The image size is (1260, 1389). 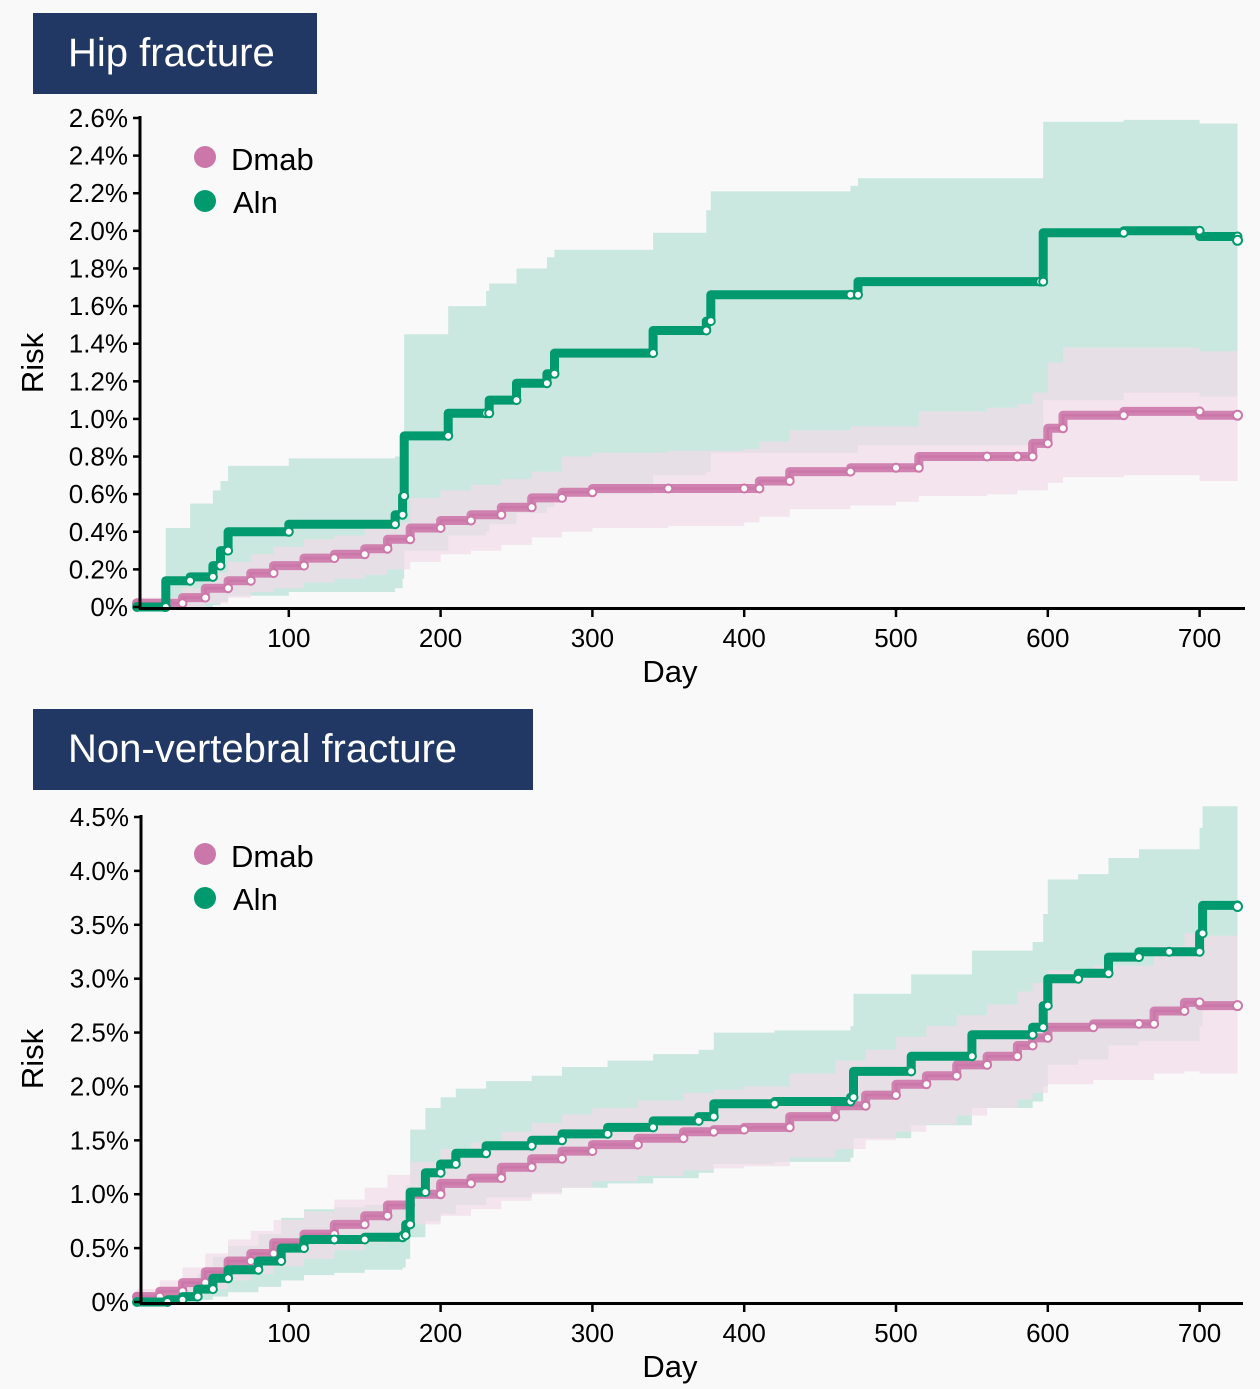 What do you see at coordinates (171, 53) in the screenshot?
I see `chart-title-text: Hip fracture` at bounding box center [171, 53].